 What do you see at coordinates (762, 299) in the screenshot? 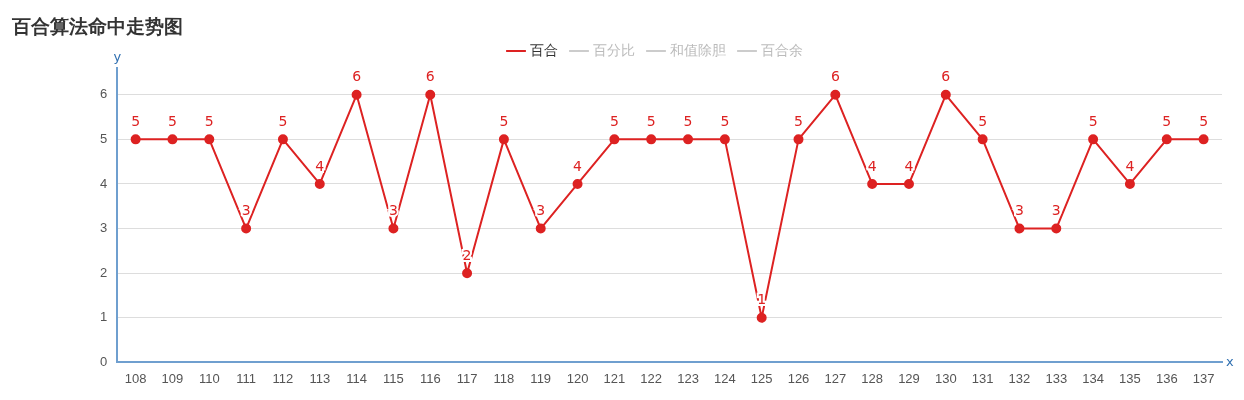
I see `data-label: 1` at bounding box center [762, 299].